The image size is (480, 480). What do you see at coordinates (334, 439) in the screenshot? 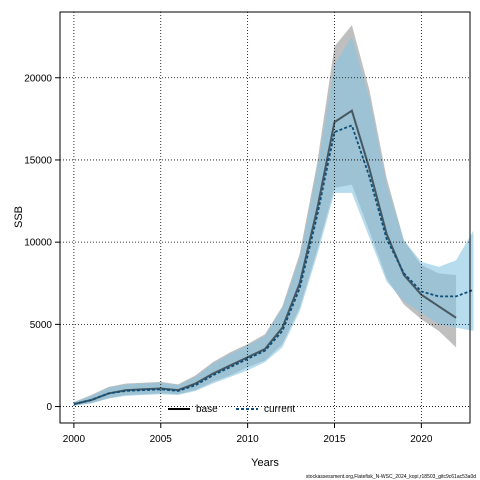
I see `x-tick-label-2015: 2015` at bounding box center [334, 439].